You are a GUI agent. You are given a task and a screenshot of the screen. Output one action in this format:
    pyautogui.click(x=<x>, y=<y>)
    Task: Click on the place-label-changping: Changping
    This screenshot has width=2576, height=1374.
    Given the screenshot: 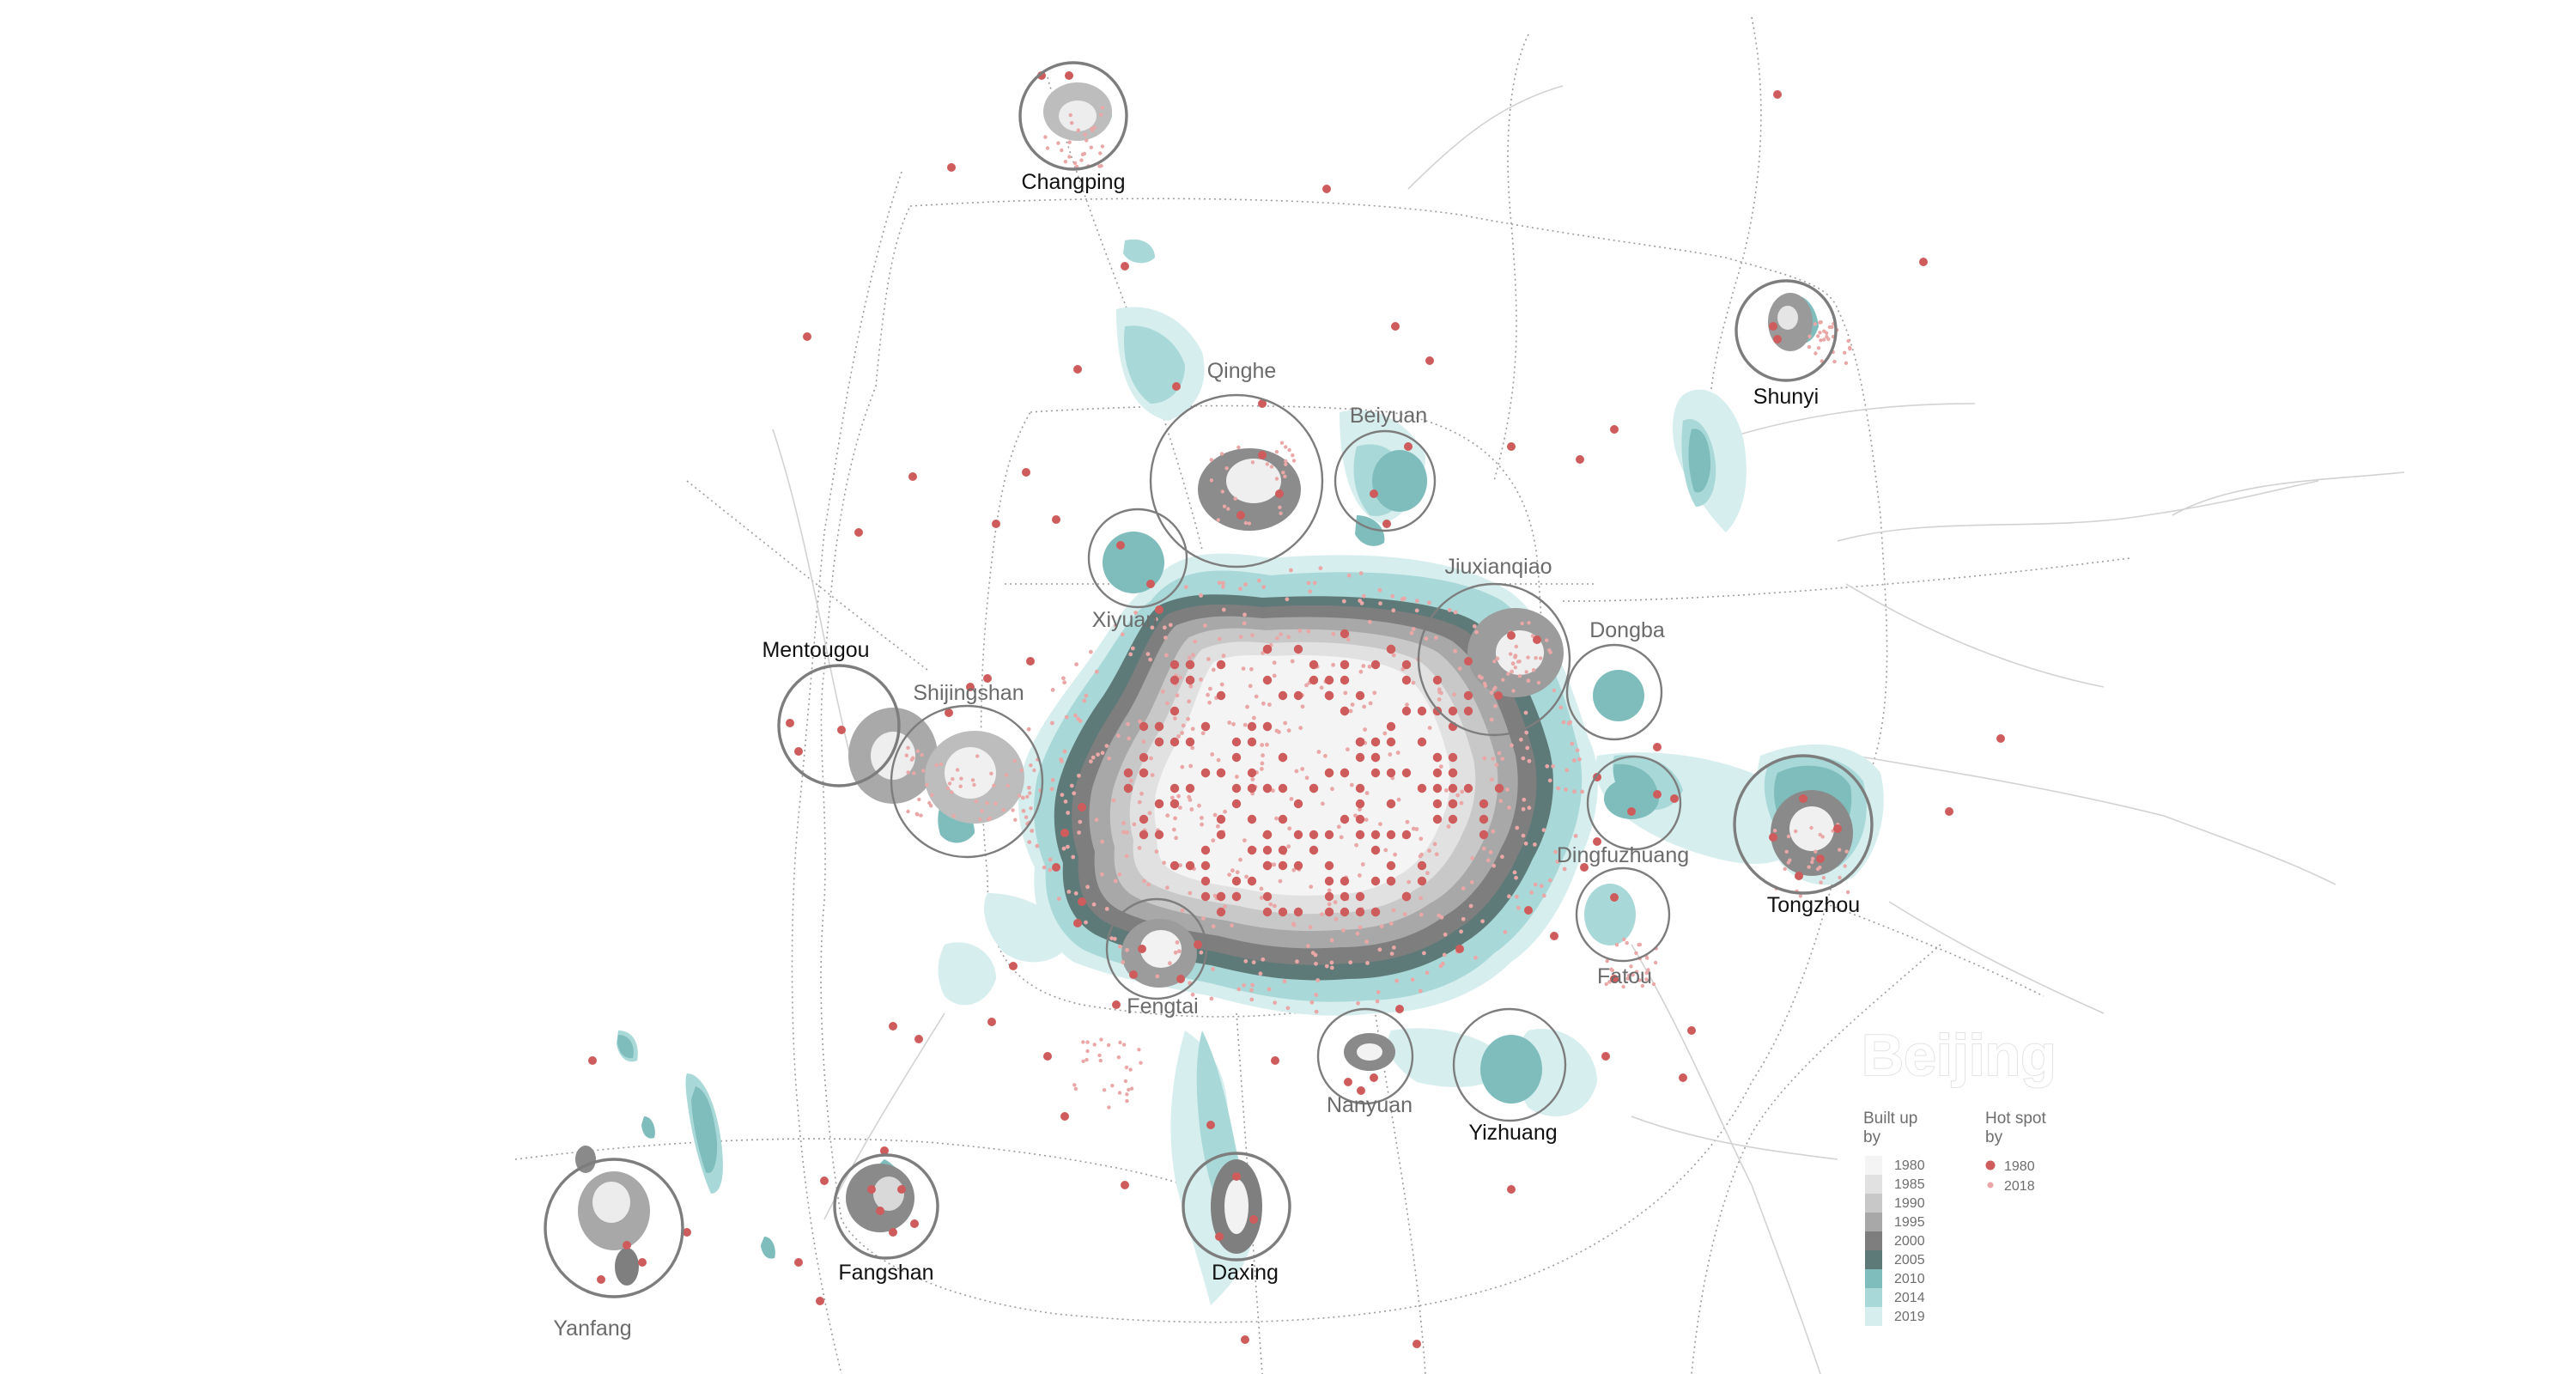 What is the action you would take?
    pyautogui.click(x=1074, y=182)
    